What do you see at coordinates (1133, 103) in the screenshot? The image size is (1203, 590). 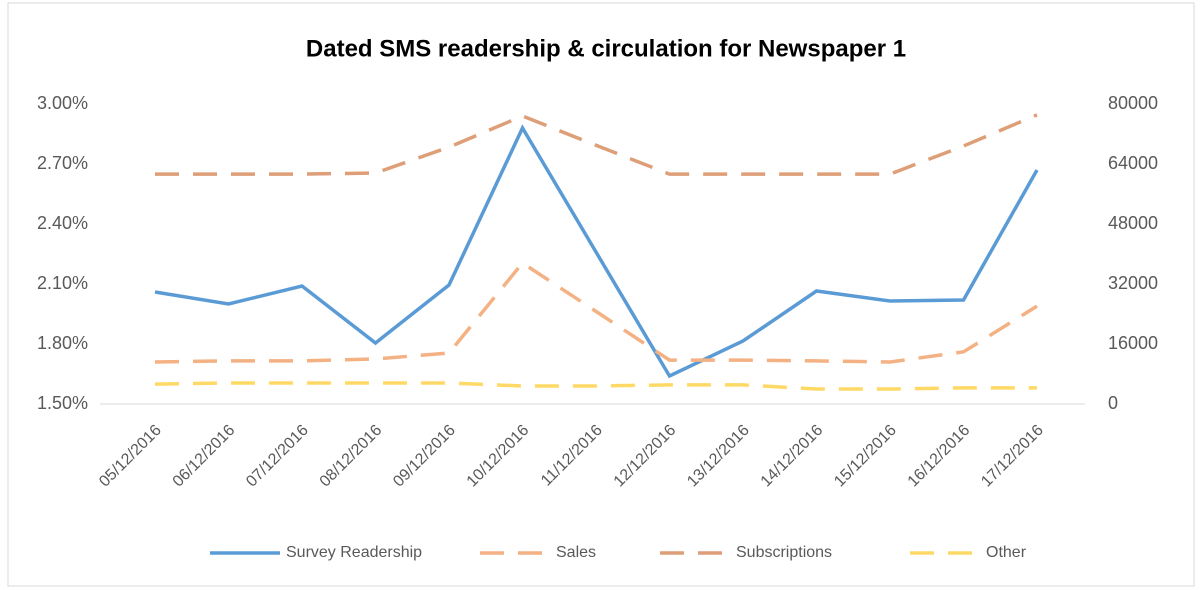 I see `y2-tick-label: 80000` at bounding box center [1133, 103].